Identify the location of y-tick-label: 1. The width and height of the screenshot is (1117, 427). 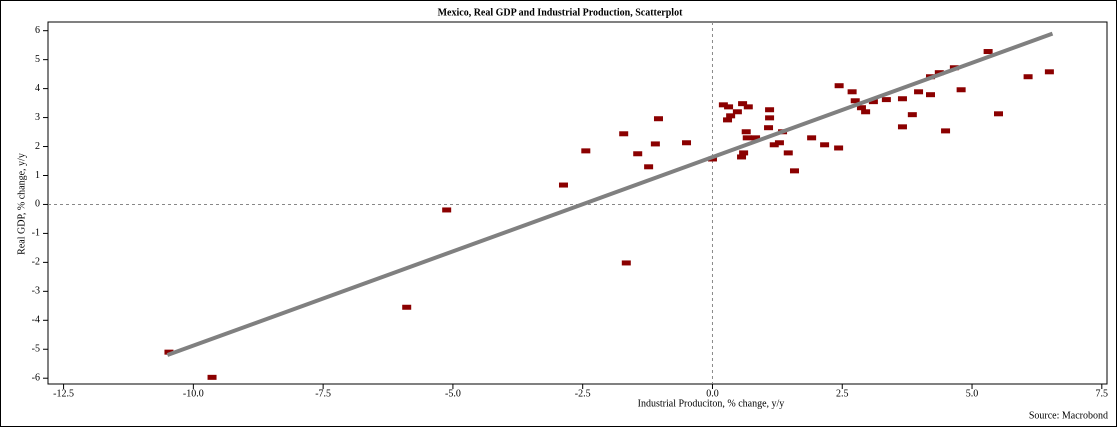
(37, 175).